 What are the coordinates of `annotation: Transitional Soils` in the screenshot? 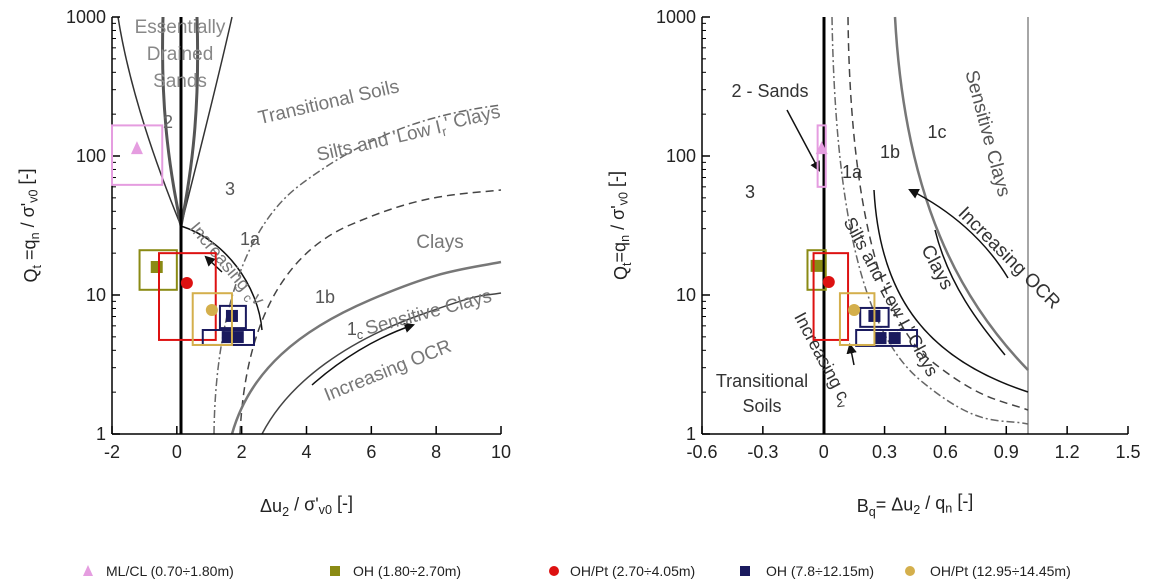 It's located at (328, 102).